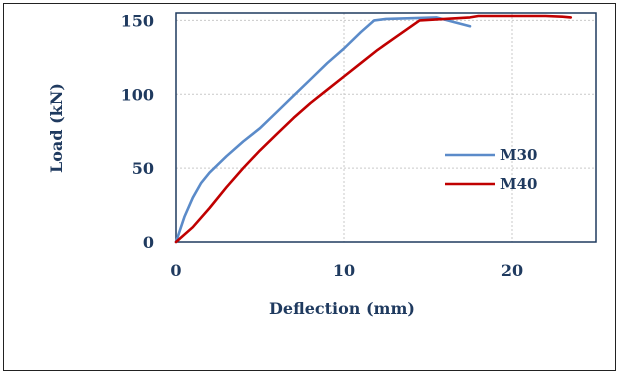 This screenshot has width=617, height=372. What do you see at coordinates (137, 20) in the screenshot?
I see `y-tick-label: 150` at bounding box center [137, 20].